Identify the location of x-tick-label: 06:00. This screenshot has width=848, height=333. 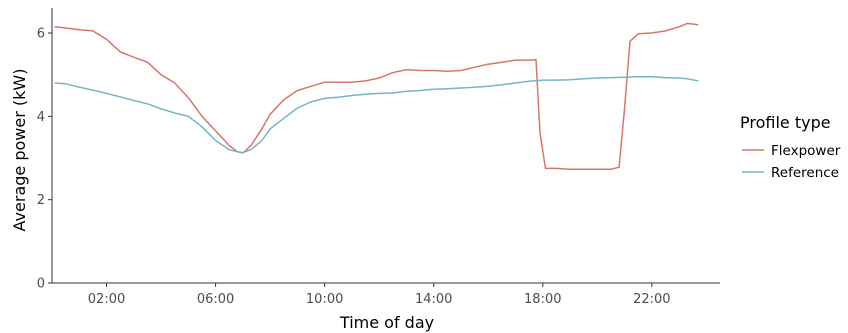
(215, 299).